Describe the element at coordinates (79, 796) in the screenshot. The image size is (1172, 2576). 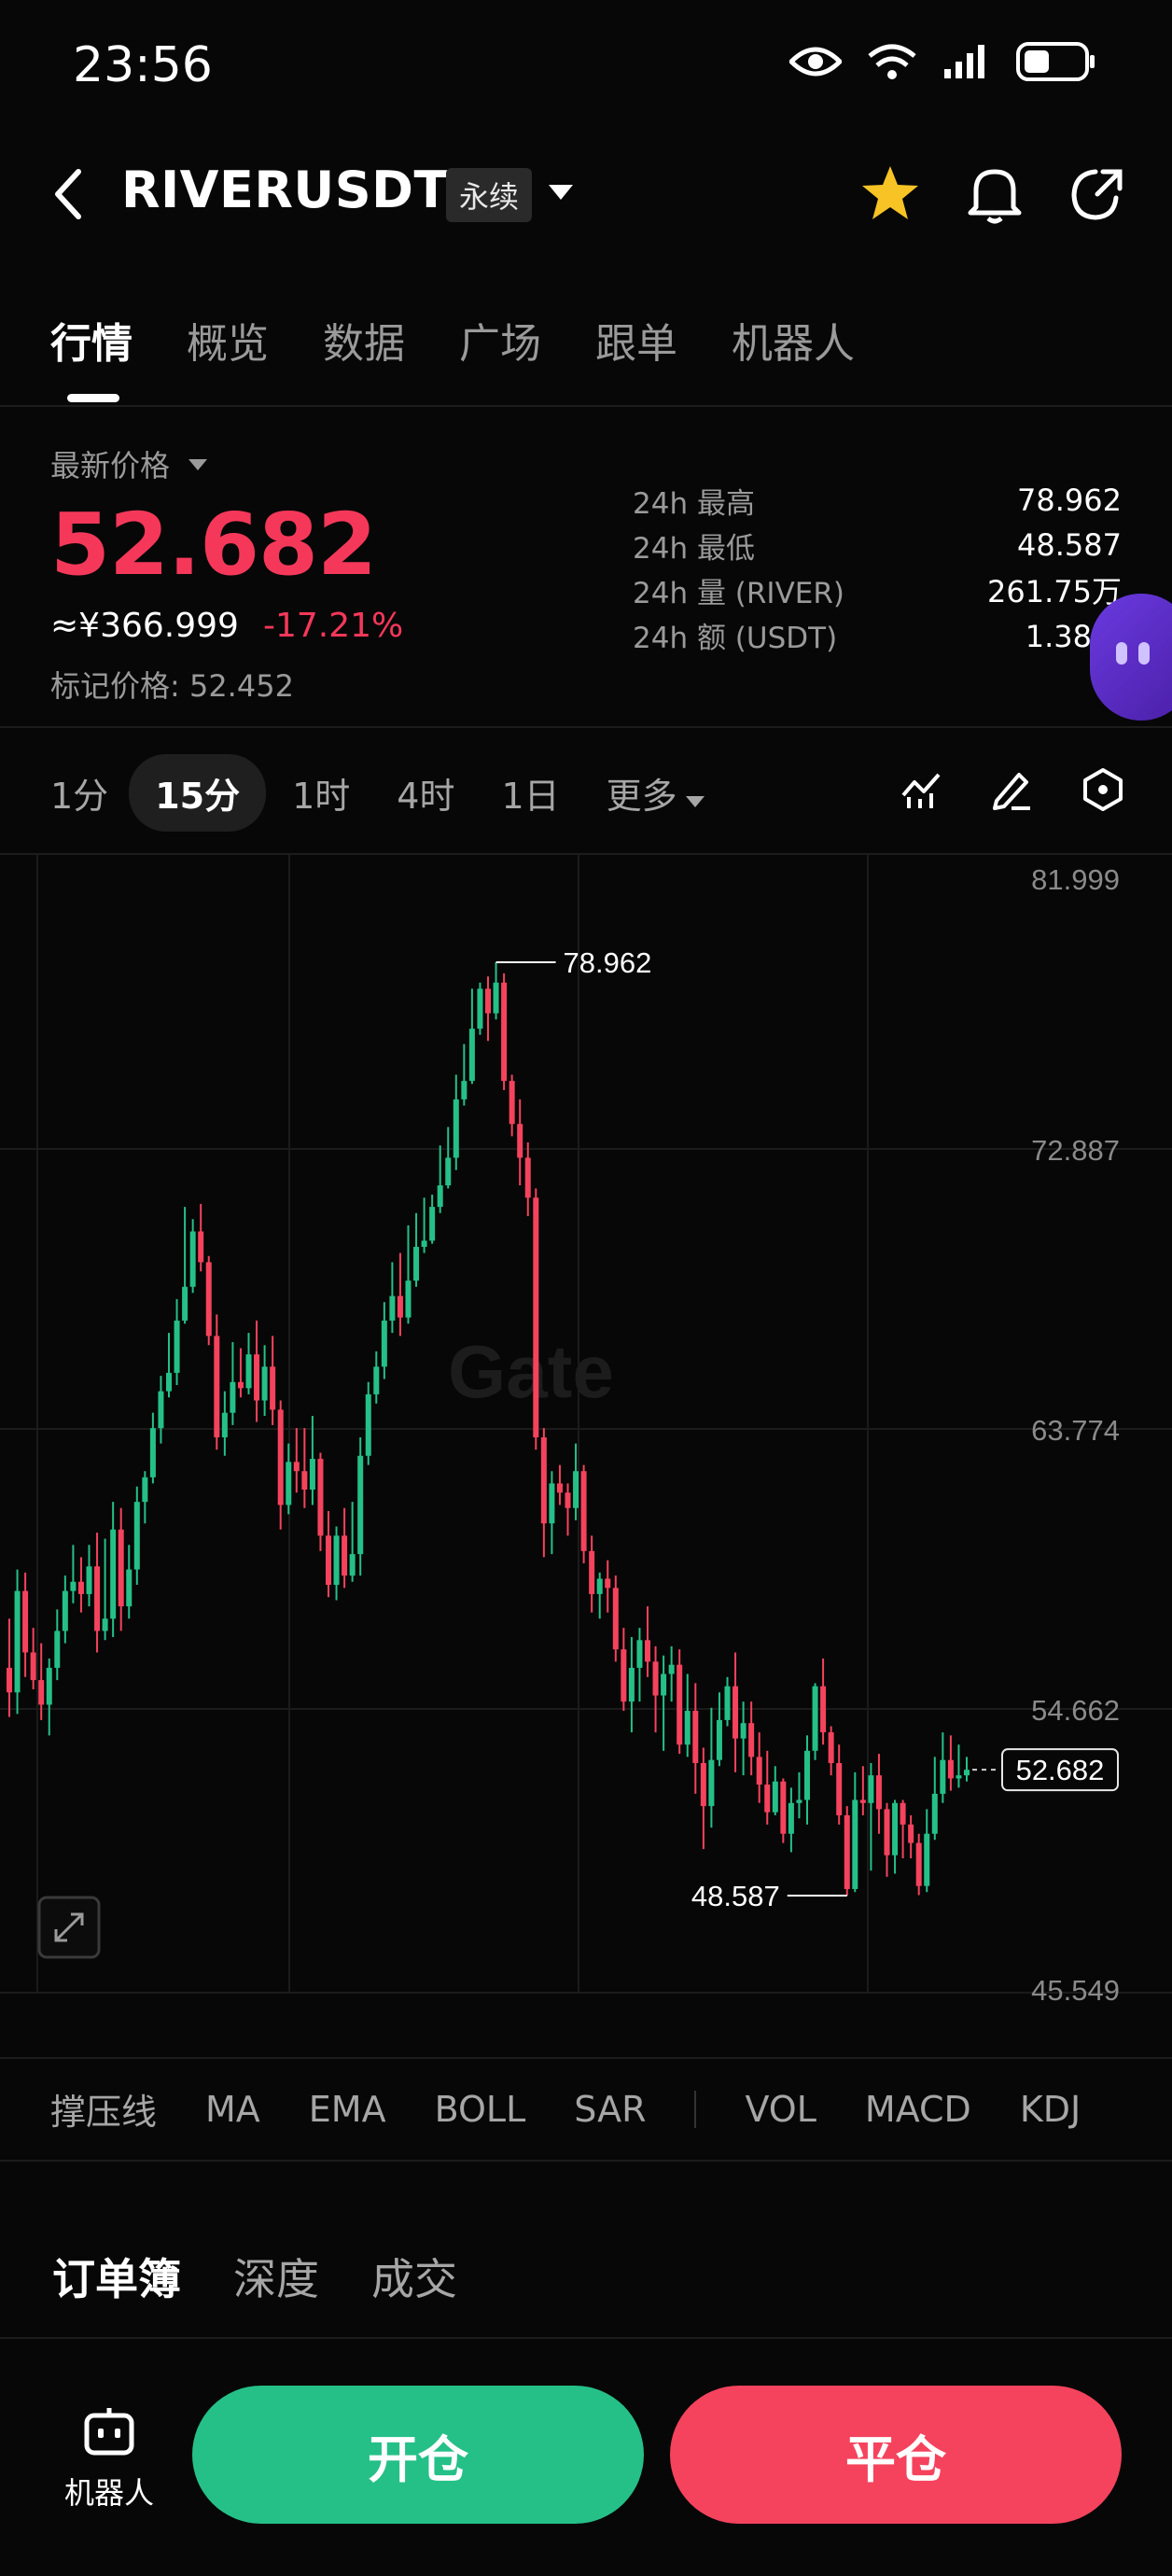
I see `interval-1m: 1分` at that location.